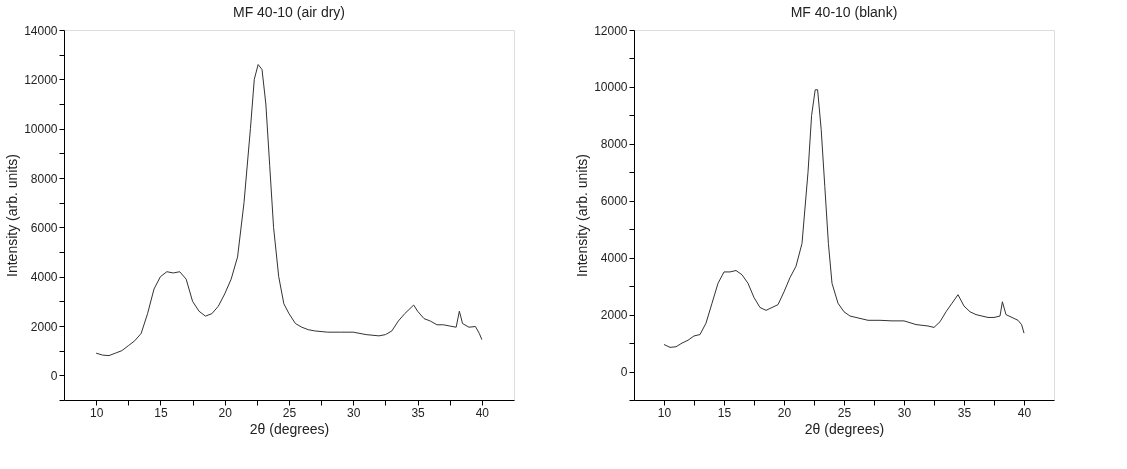 The image size is (1127, 469). What do you see at coordinates (289, 12) in the screenshot?
I see `chart-title: MF 40-10 (air dry)` at bounding box center [289, 12].